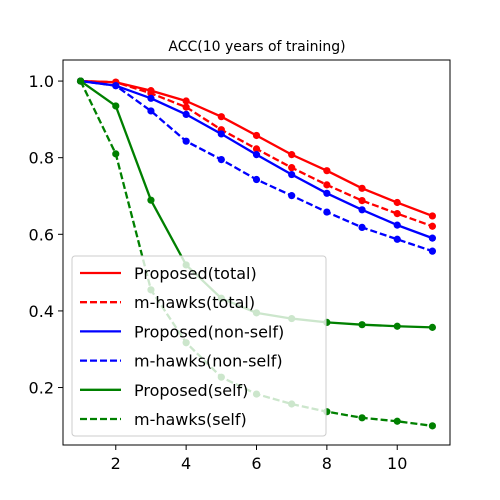 Image resolution: width=500 pixels, height=500 pixels. What do you see at coordinates (190, 419) in the screenshot?
I see `legend-label-5: m-hawks(self)` at bounding box center [190, 419].